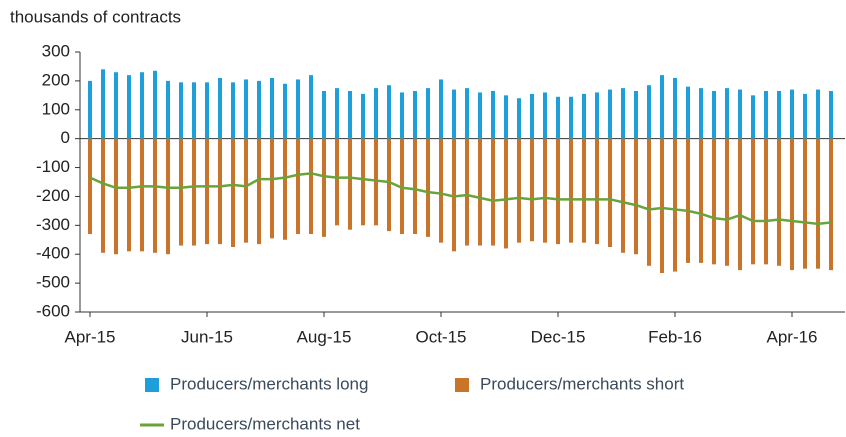 The height and width of the screenshot is (437, 846). Describe the element at coordinates (582, 383) in the screenshot. I see `legend-label: Producers/merchants short` at that location.